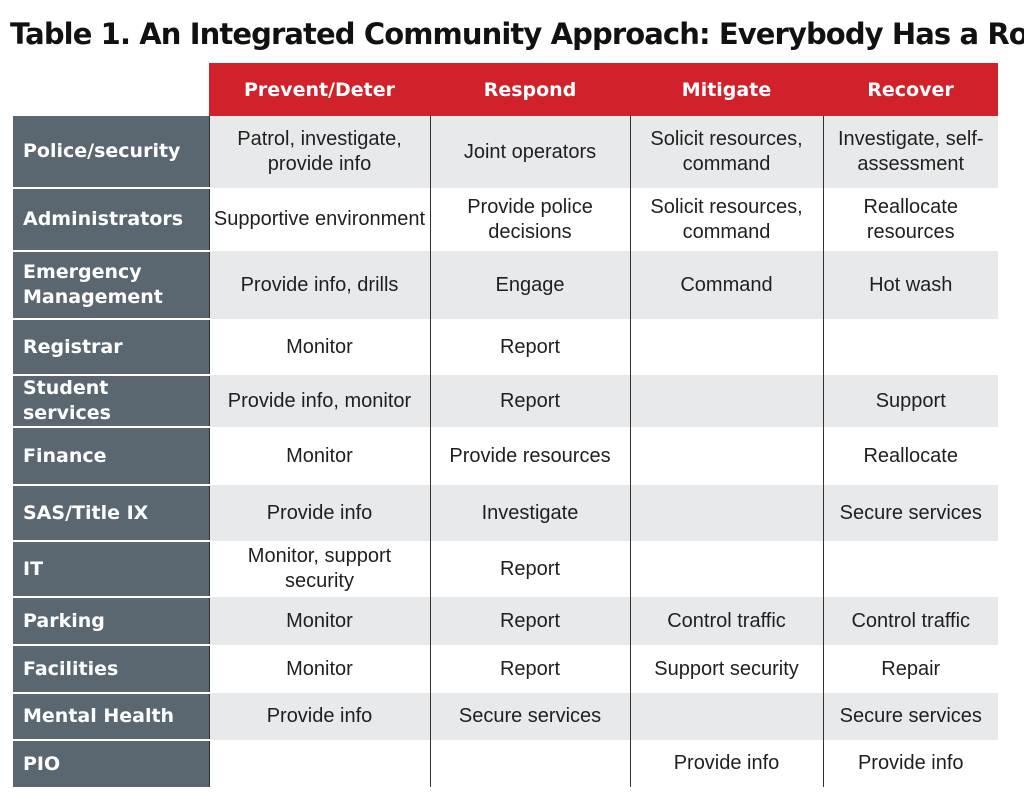  Describe the element at coordinates (910, 285) in the screenshot. I see `cell-recover: Hot wash` at that location.